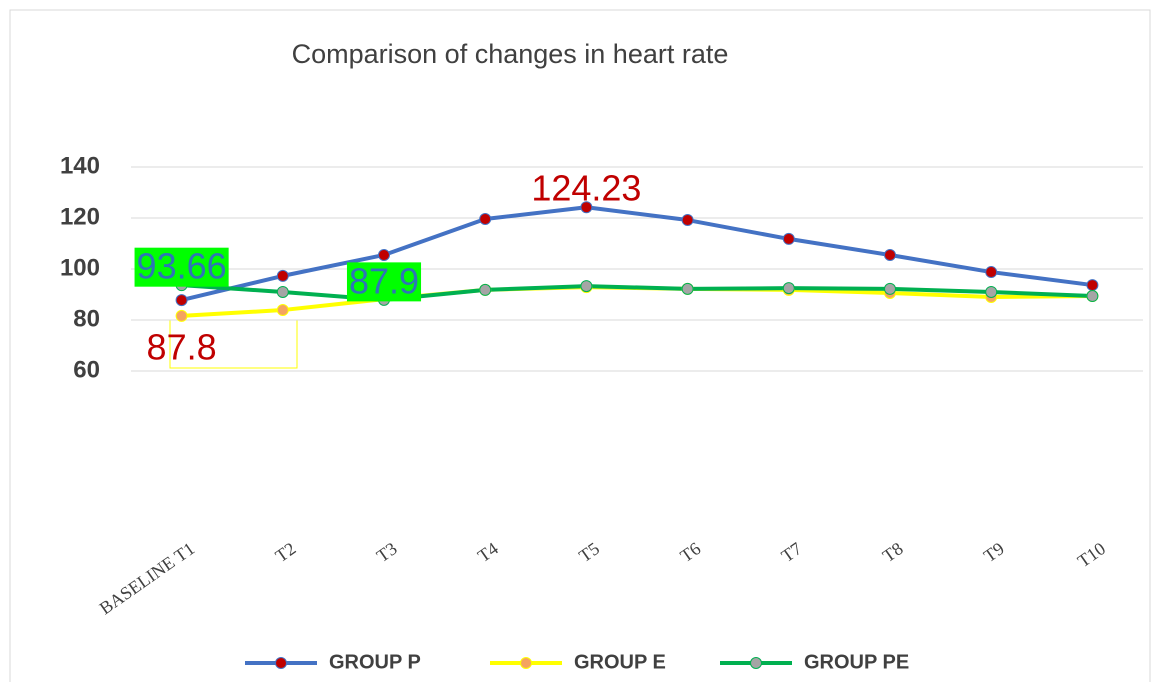 This screenshot has height=682, width=1158. What do you see at coordinates (80, 267) in the screenshot?
I see `y-tick-label: 100` at bounding box center [80, 267].